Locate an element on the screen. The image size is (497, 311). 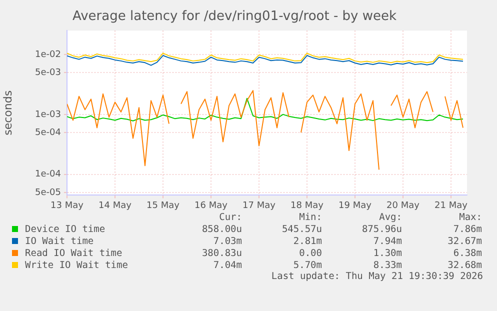
x-tick-label: 21 May is located at coordinates (451, 205).